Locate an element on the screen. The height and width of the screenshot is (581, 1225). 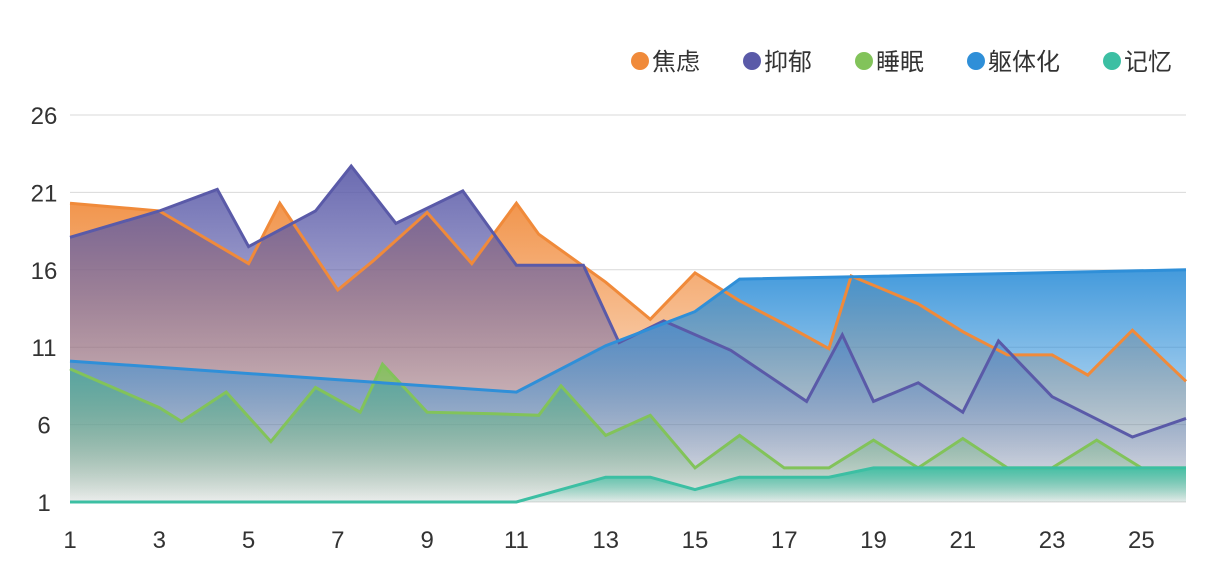
y-tick-label: 11 is located at coordinates (44, 348).